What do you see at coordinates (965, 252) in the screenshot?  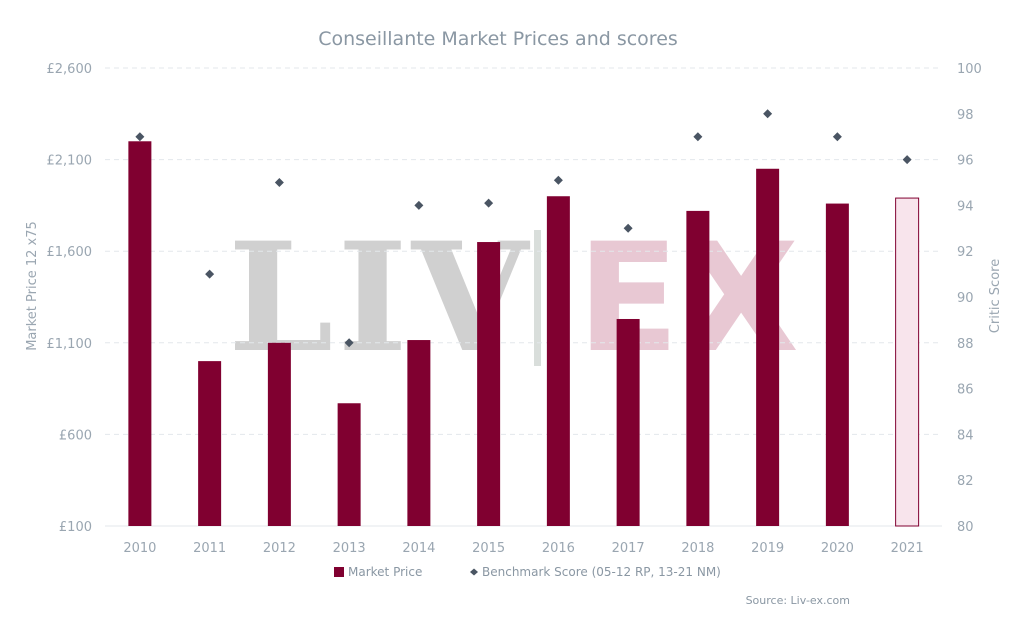 I see `right-axis-tick: 92` at bounding box center [965, 252].